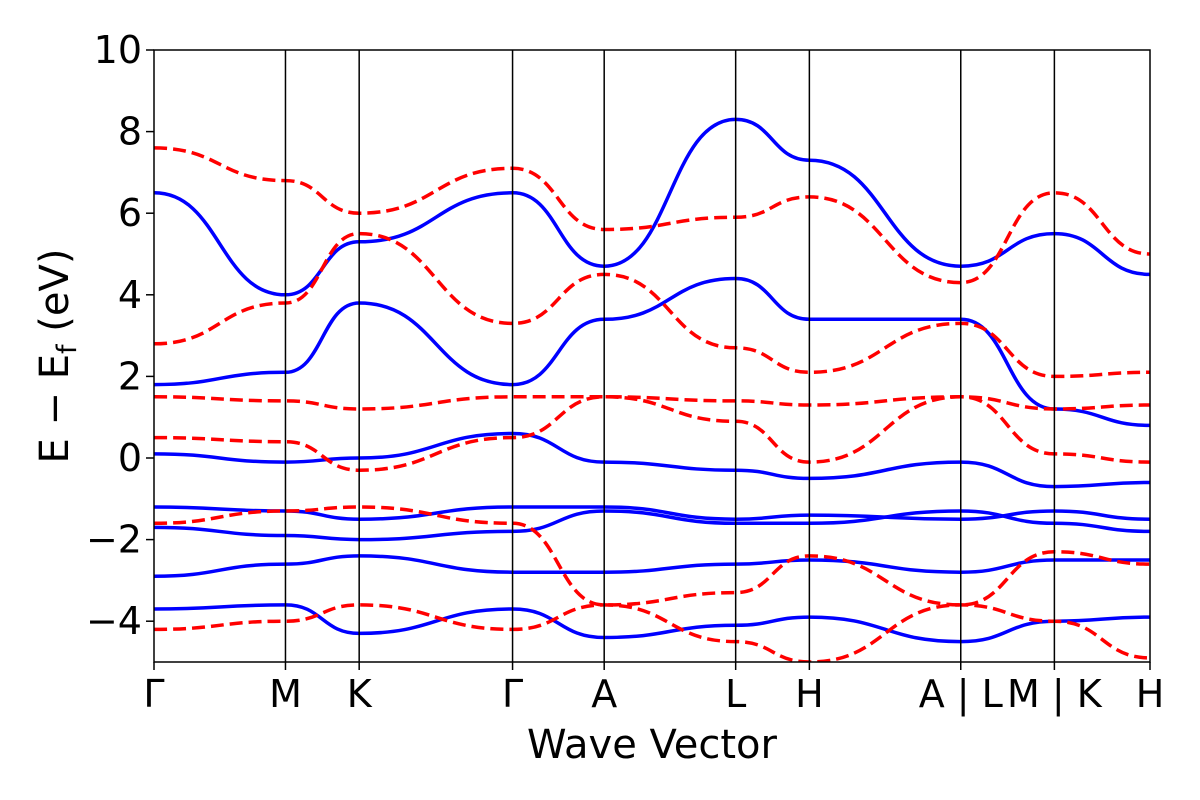 The height and width of the screenshot is (800, 1200). What do you see at coordinates (114, 621) in the screenshot?
I see `y-tick-label: −4` at bounding box center [114, 621].